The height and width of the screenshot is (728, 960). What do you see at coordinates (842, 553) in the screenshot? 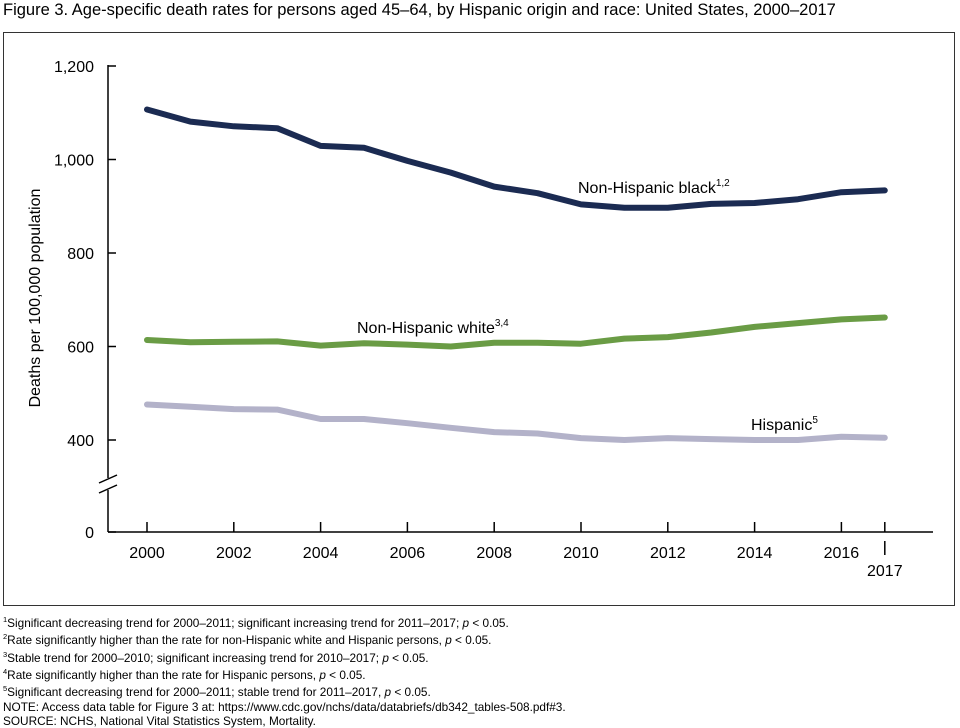
I see `x-tick-label: 2016` at bounding box center [842, 553].